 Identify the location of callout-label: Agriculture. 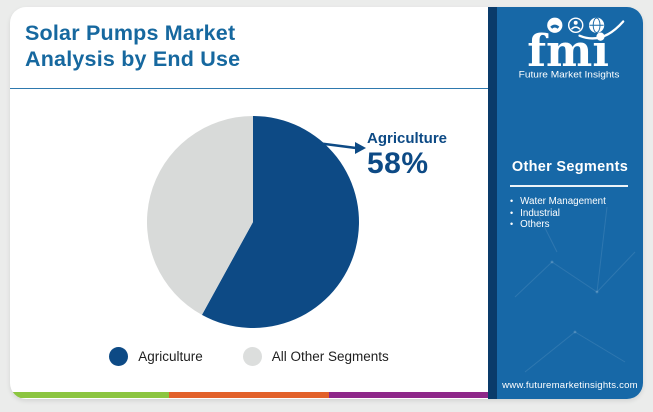
(407, 138).